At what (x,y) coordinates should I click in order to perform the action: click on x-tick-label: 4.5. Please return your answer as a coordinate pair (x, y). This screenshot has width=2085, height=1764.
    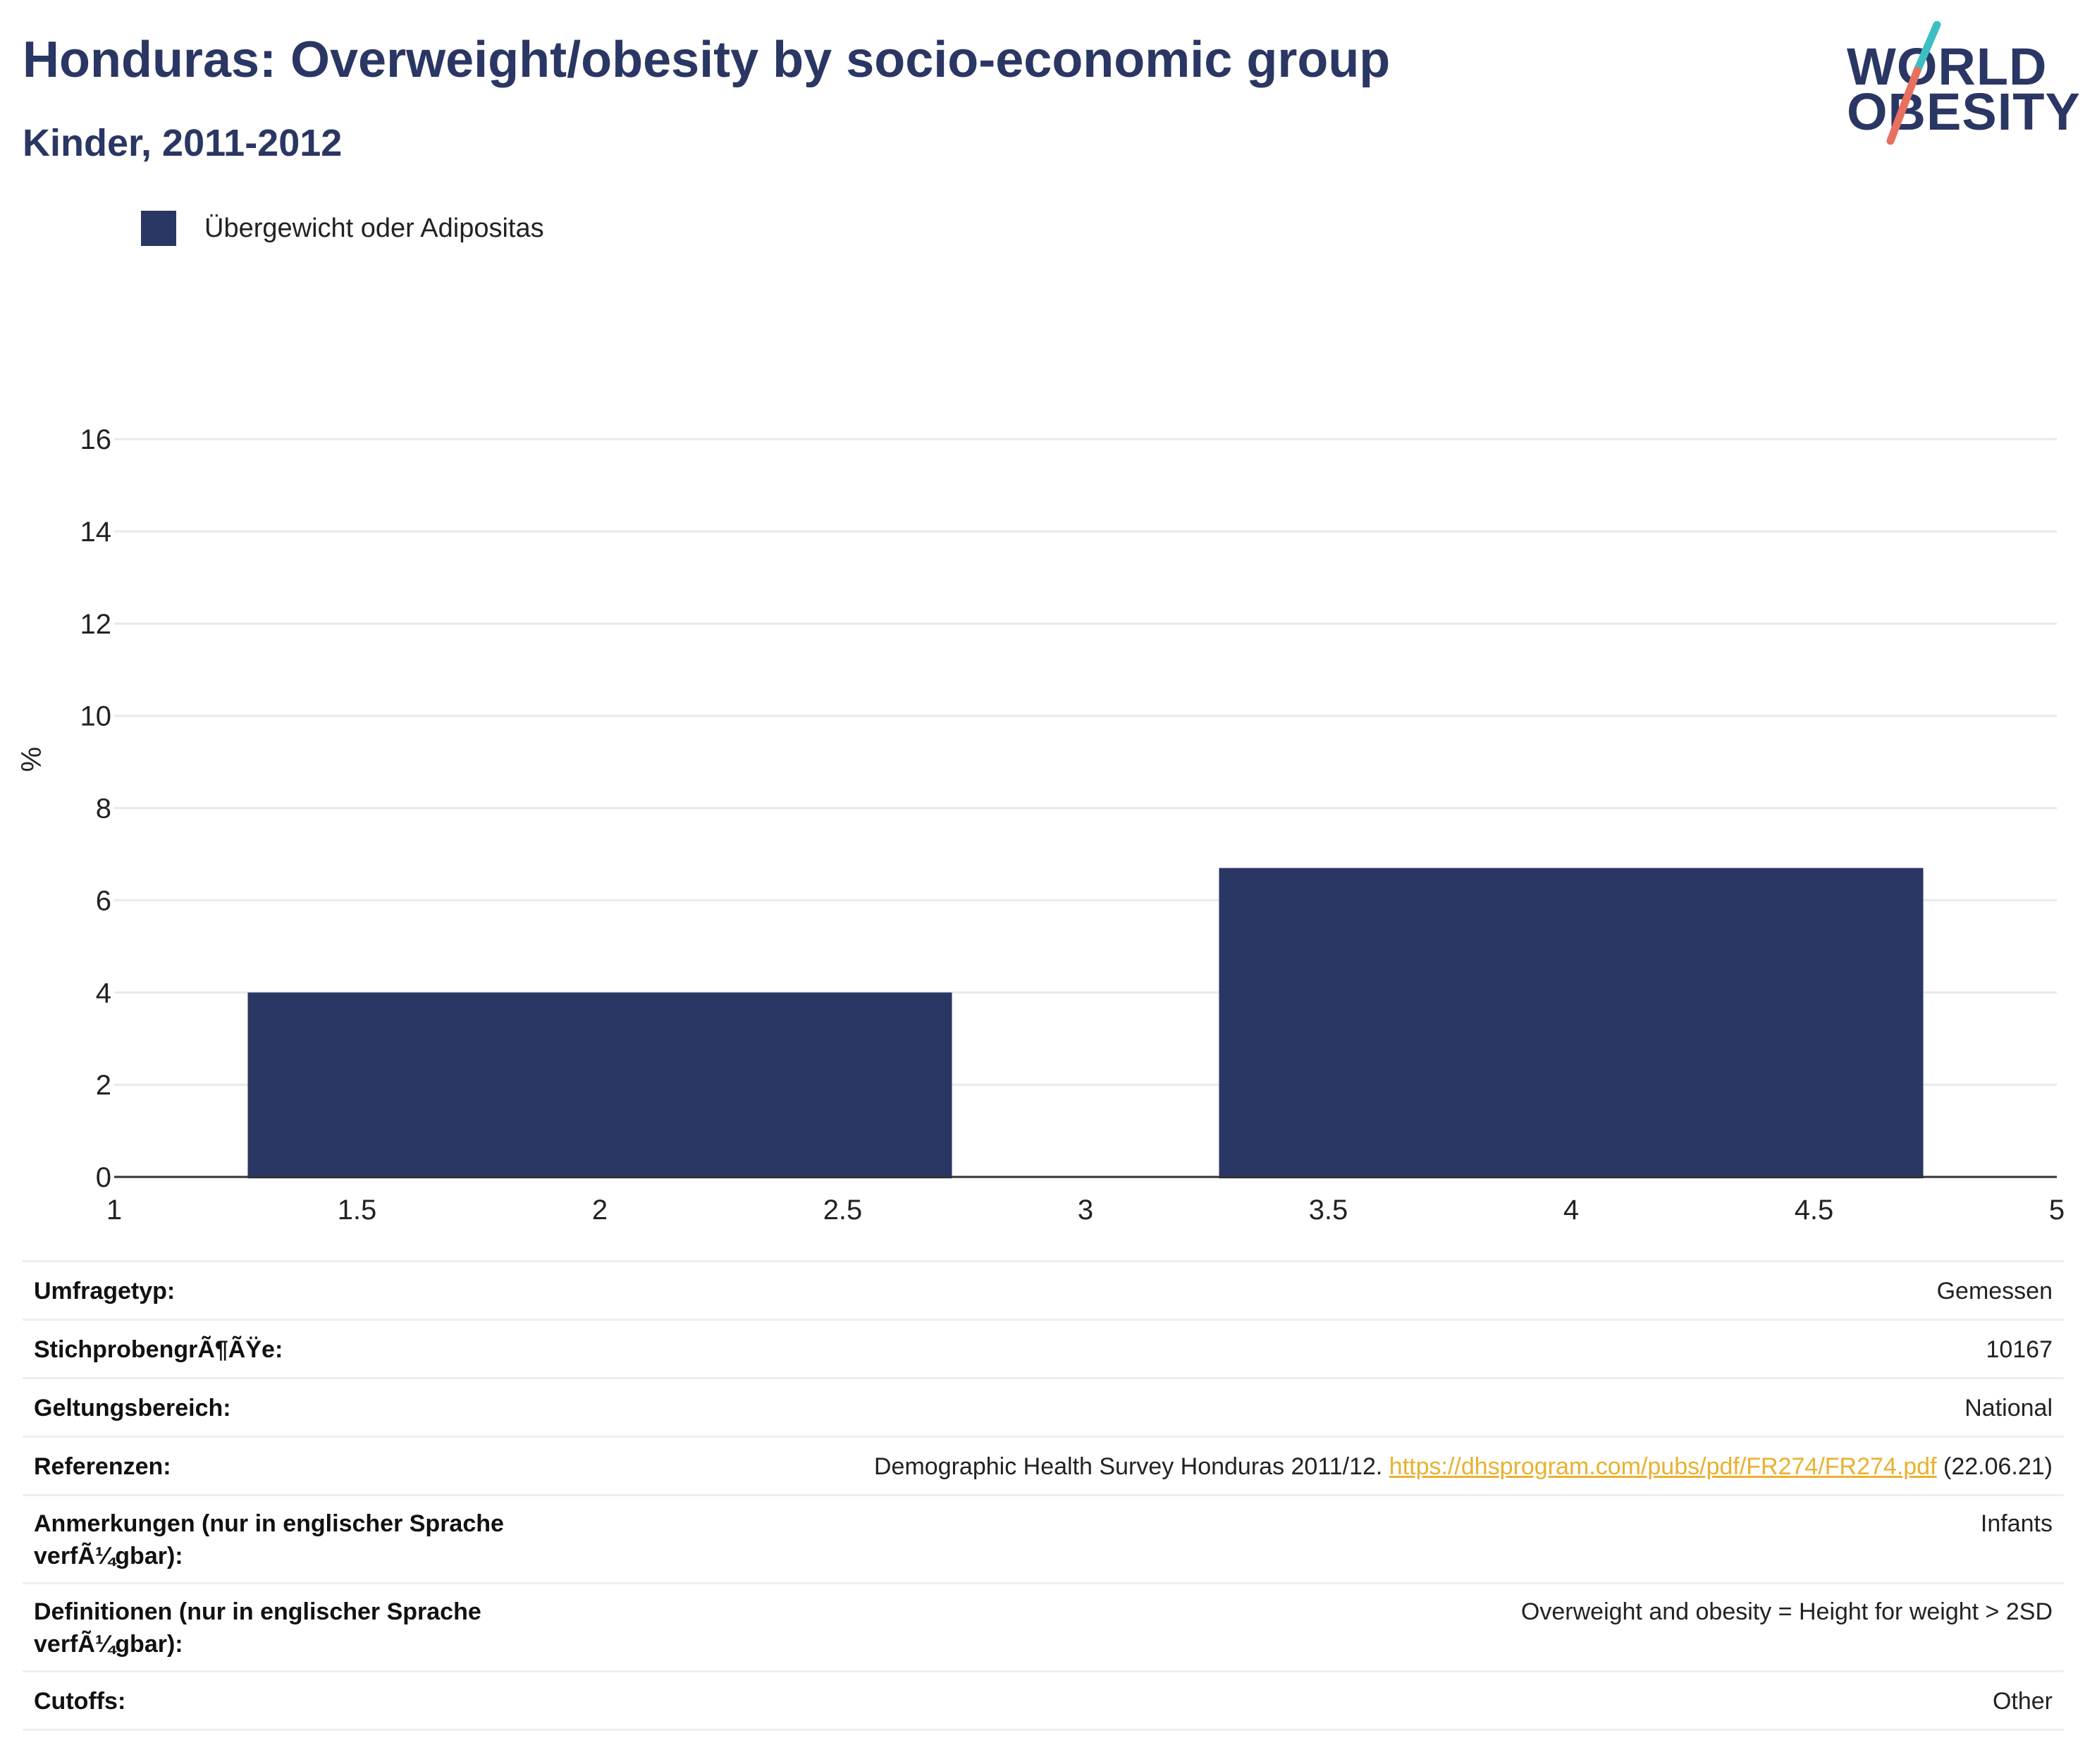
    Looking at the image, I should click on (1814, 1210).